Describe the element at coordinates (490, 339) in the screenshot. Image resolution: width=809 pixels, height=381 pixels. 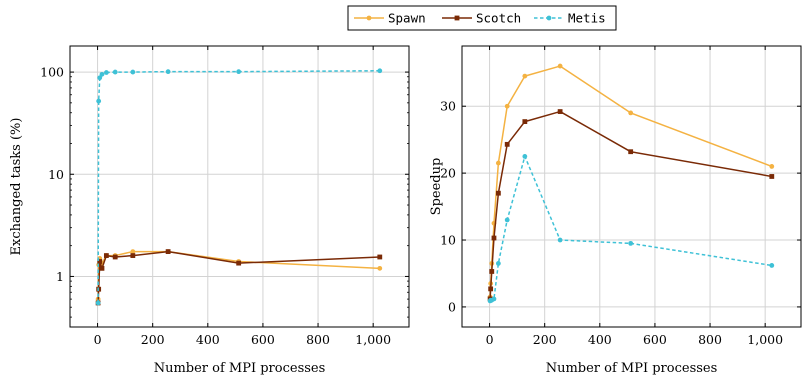
I see `plot2-xtick-label: 0` at that location.